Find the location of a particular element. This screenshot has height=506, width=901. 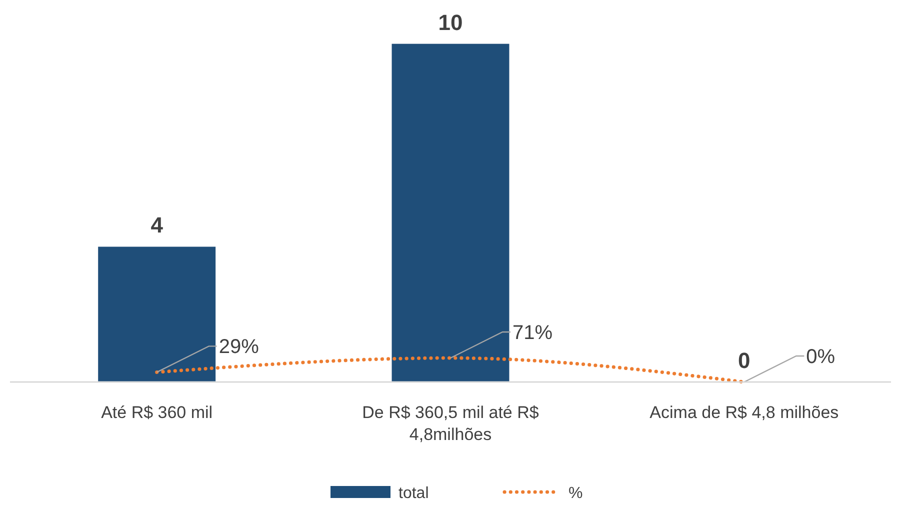

legend-label: total is located at coordinates (413, 493).